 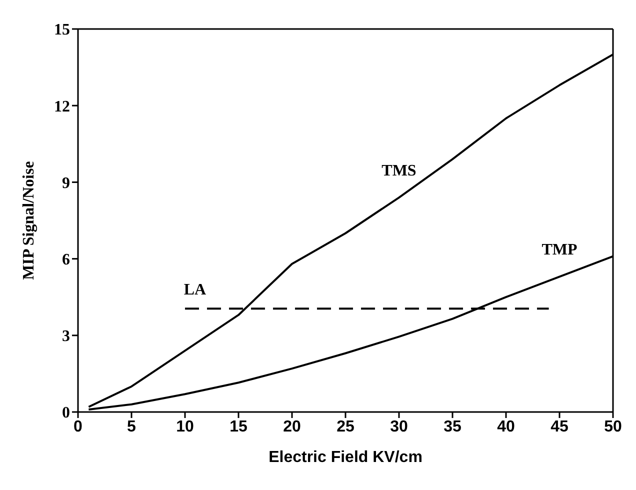 I want to click on x-axis-title: Electric Field KV/cm, so click(x=345, y=457).